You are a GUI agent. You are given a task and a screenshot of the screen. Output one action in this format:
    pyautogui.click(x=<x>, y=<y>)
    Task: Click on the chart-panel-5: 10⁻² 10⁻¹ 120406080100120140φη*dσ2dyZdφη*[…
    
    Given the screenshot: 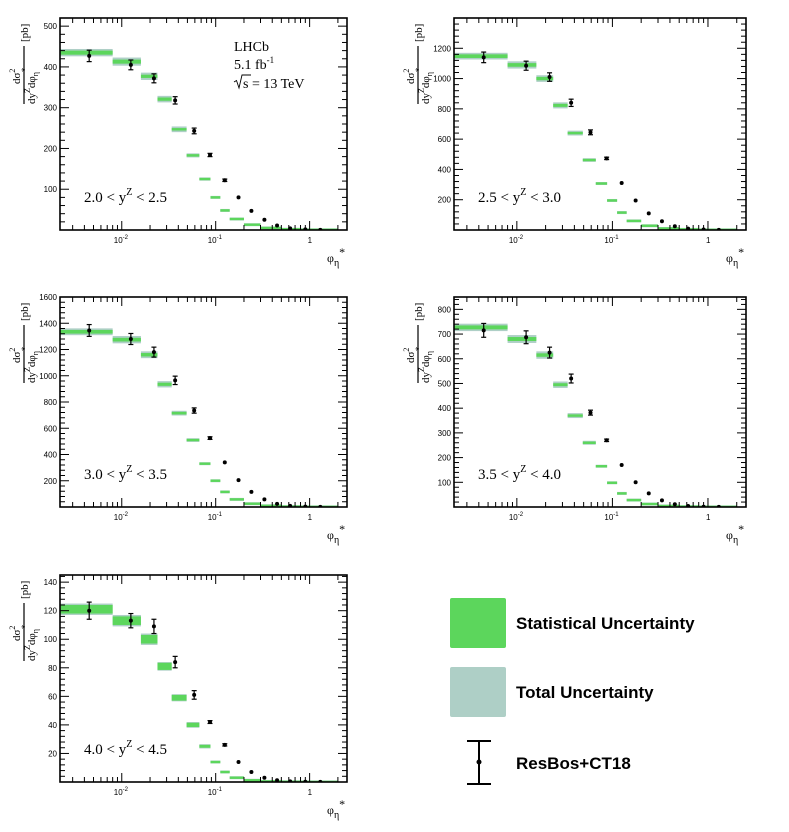 What is the action you would take?
    pyautogui.click(x=178, y=697)
    